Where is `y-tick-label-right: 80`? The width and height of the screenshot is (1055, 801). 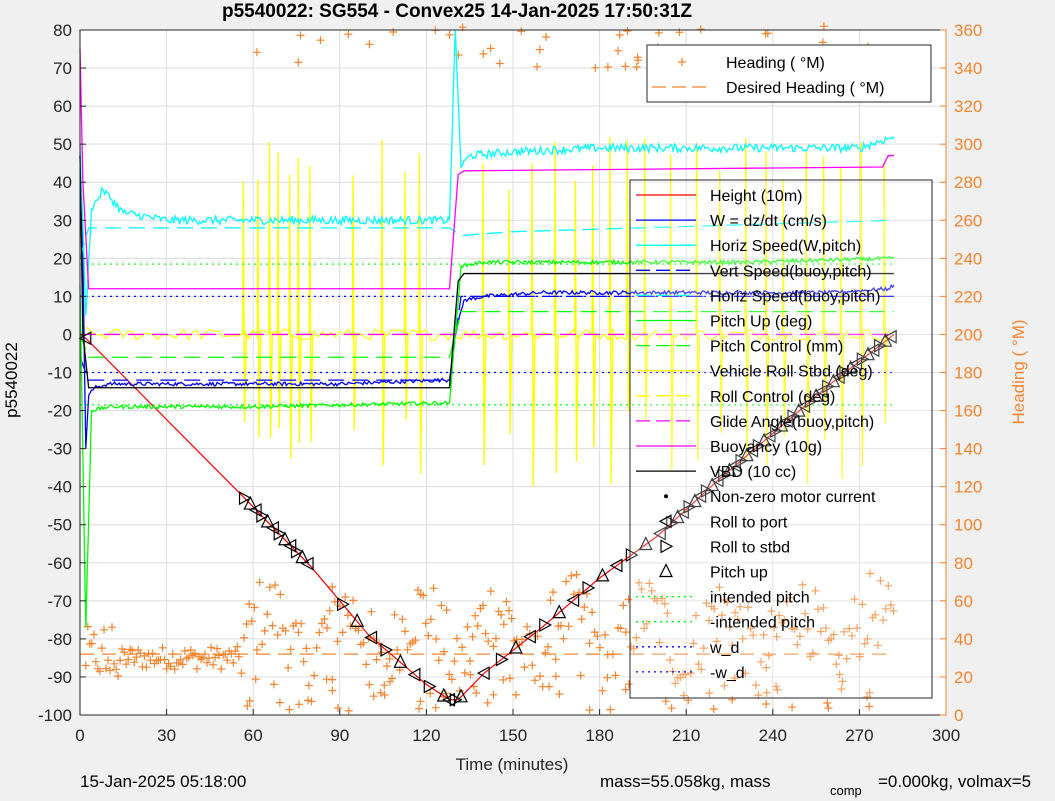 y-tick-label-right: 80 is located at coordinates (963, 563).